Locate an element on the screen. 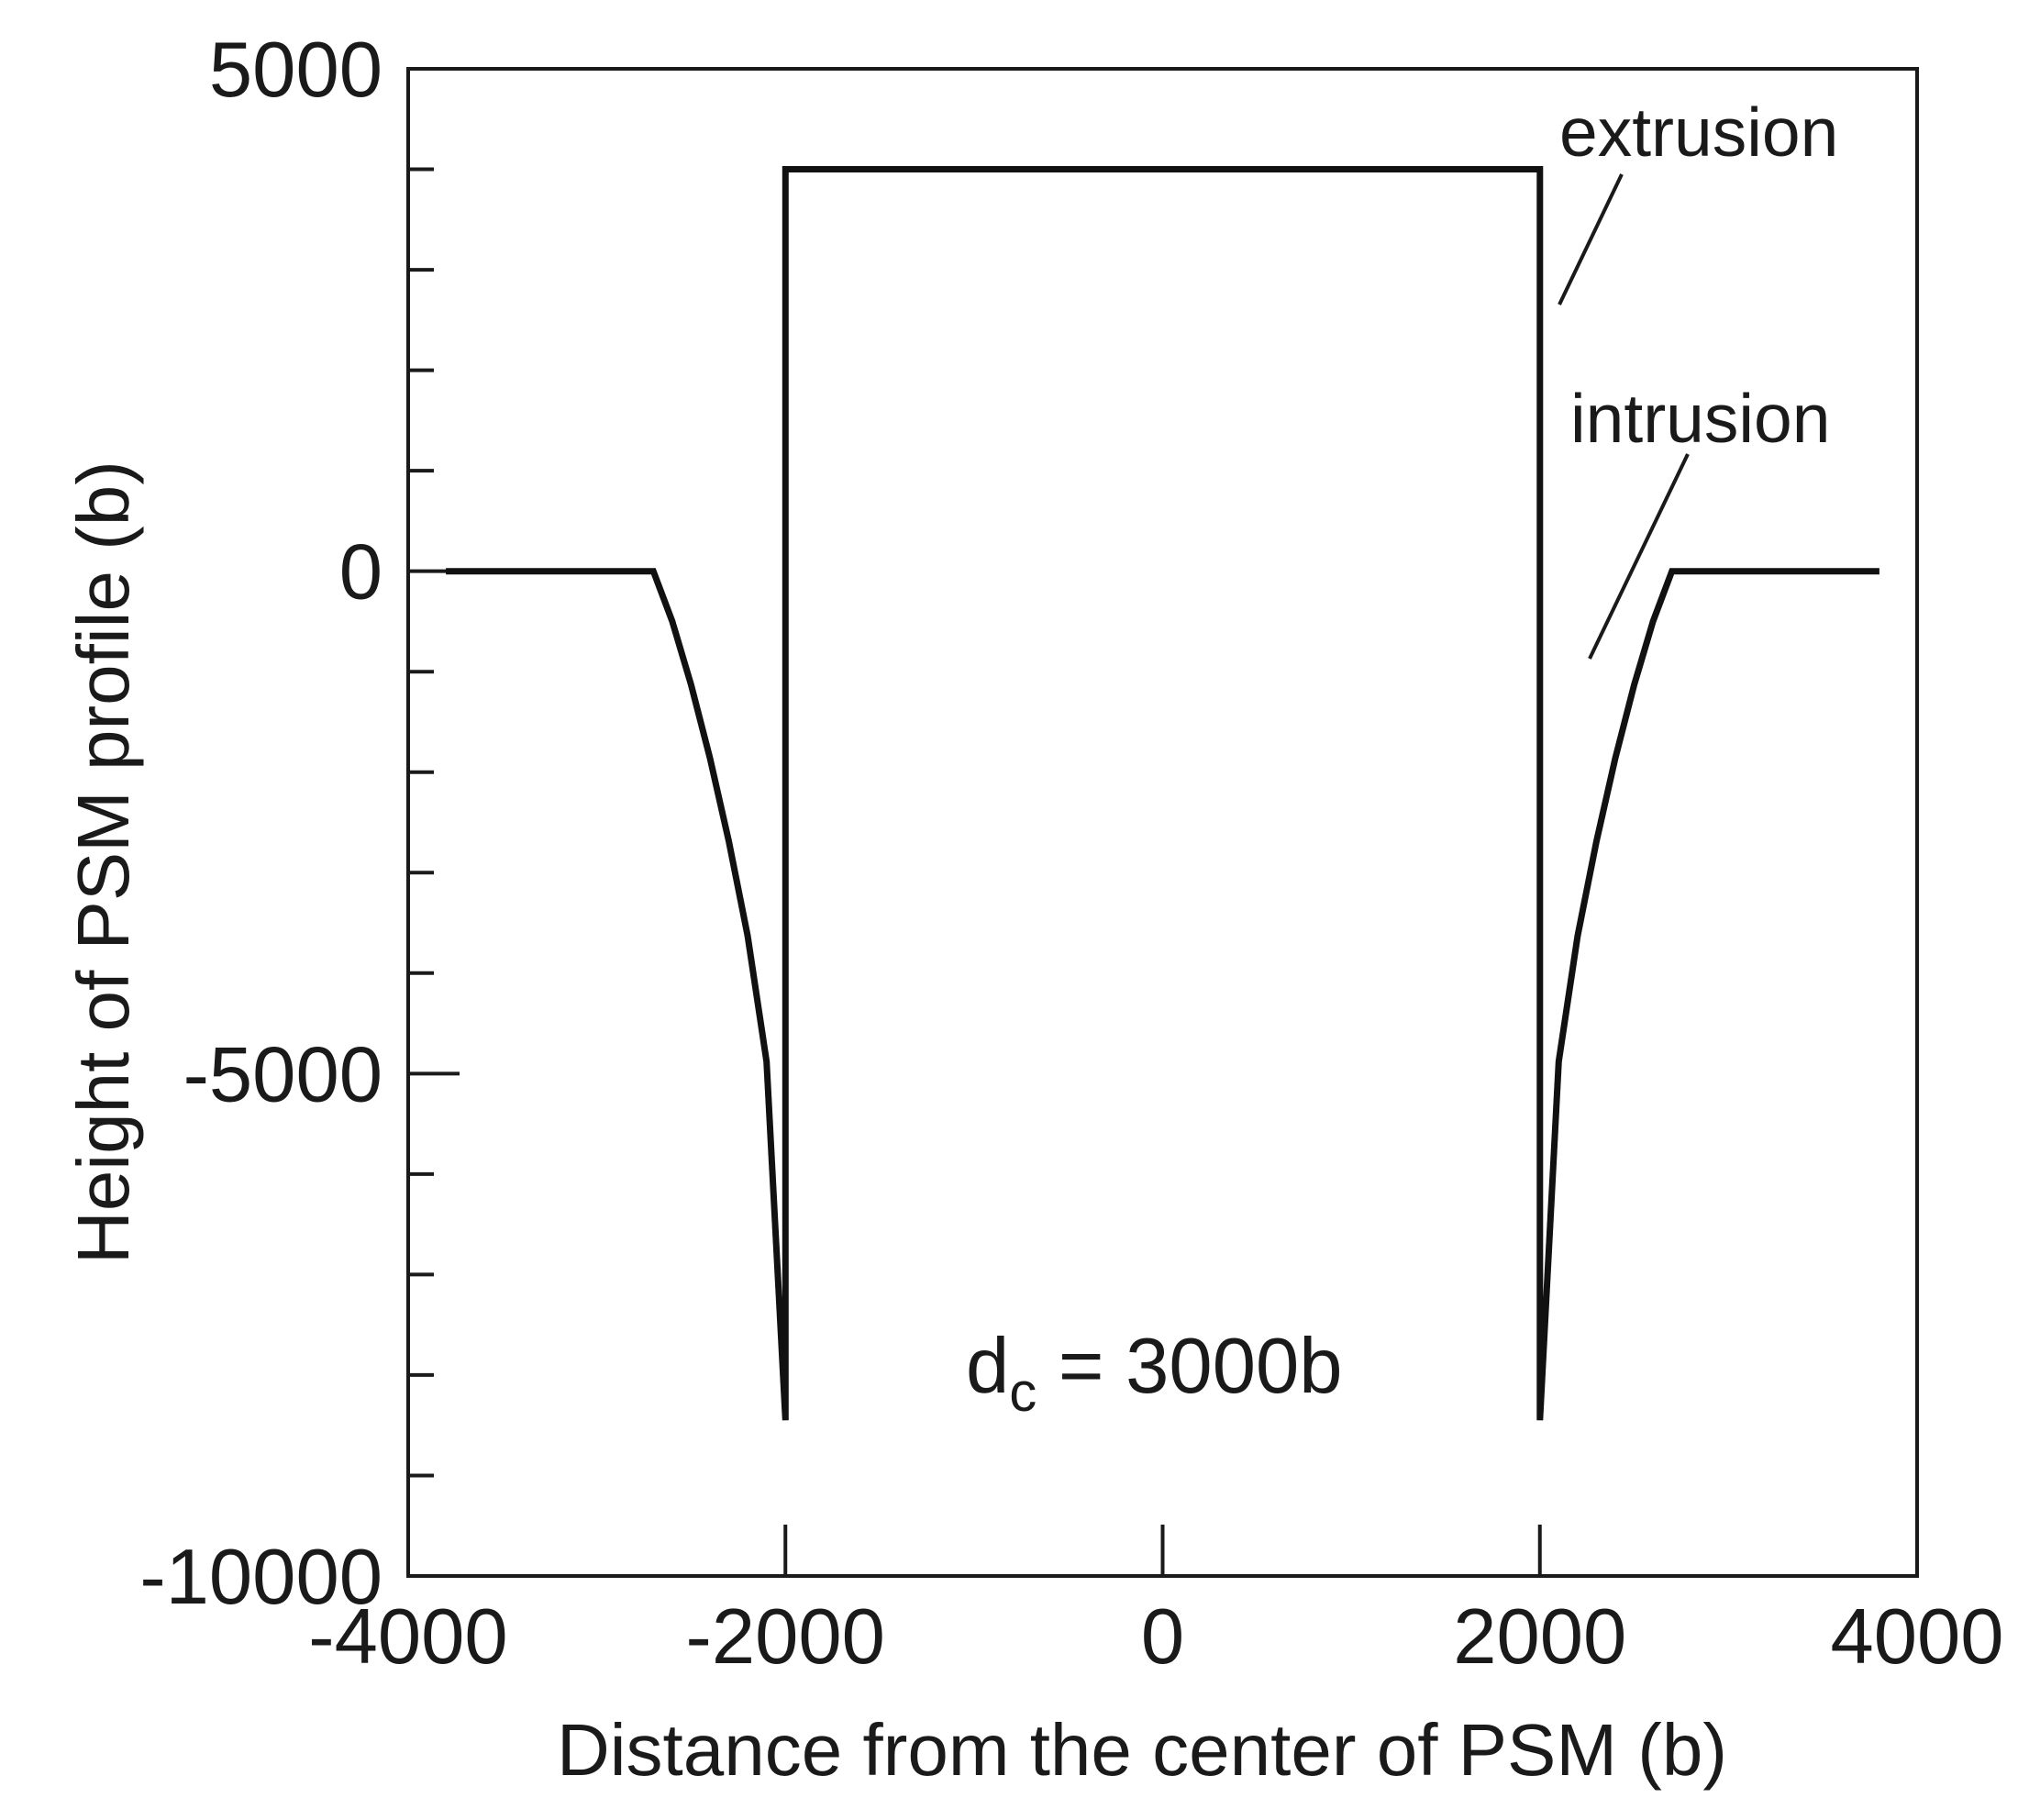  x-tick-label: 2000 is located at coordinates (1539, 1637).